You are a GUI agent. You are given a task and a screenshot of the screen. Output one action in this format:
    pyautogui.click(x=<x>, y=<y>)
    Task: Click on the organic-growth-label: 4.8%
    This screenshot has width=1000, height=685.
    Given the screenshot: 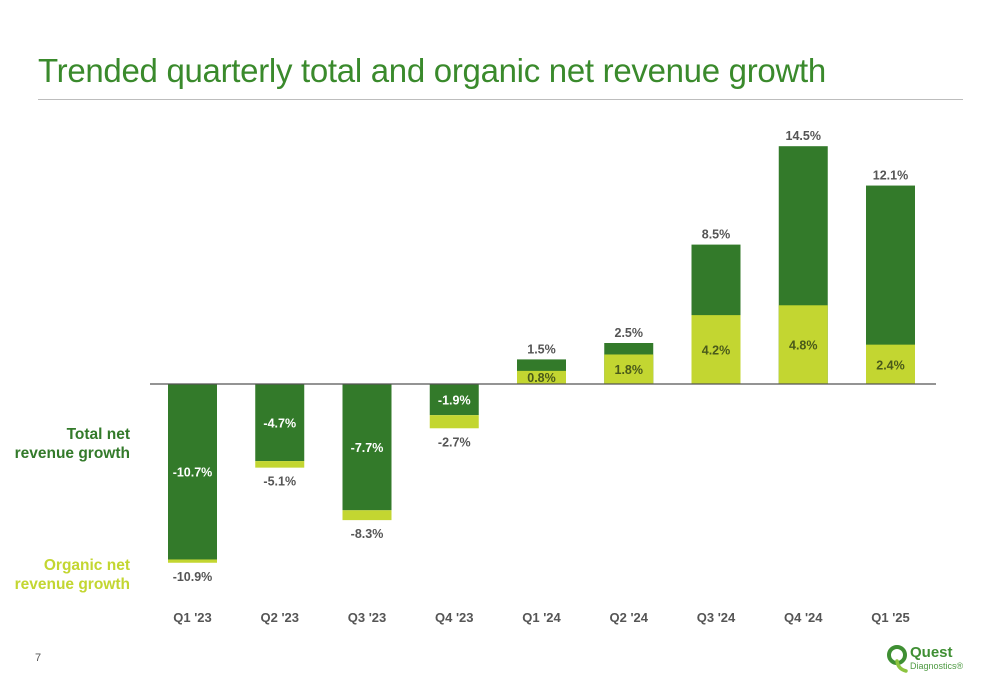 What is the action you would take?
    pyautogui.click(x=803, y=346)
    